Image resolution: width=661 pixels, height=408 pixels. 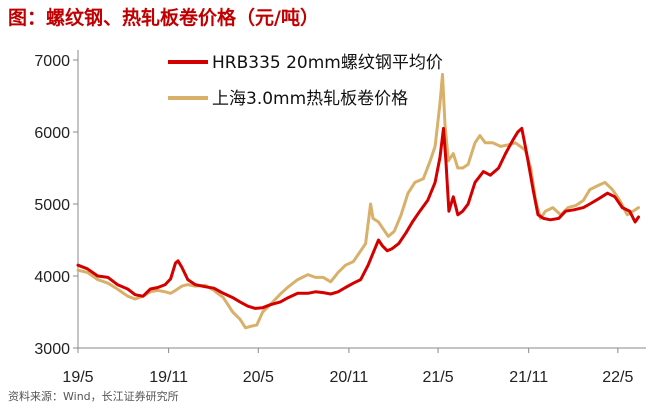 I want to click on y-axis-ticks: 3000 4000 5000 6000 7000, so click(x=56, y=205).